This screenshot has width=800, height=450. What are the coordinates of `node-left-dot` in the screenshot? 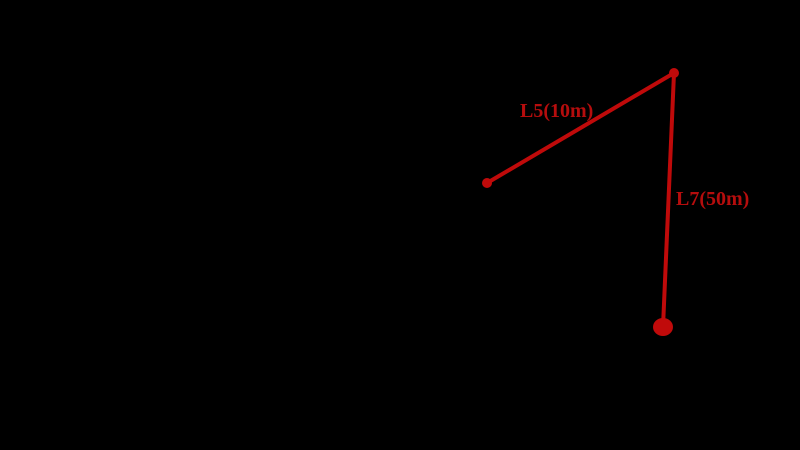 It's located at (487, 183).